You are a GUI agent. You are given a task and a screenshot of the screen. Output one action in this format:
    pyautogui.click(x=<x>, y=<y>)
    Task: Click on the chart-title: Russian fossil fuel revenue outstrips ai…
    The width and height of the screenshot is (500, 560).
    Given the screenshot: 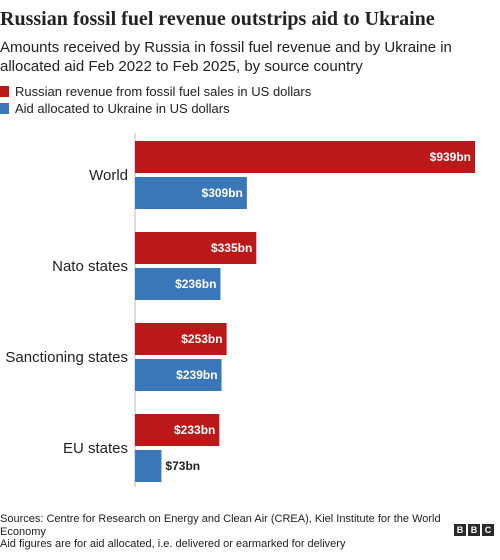 What is the action you would take?
    pyautogui.click(x=217, y=19)
    